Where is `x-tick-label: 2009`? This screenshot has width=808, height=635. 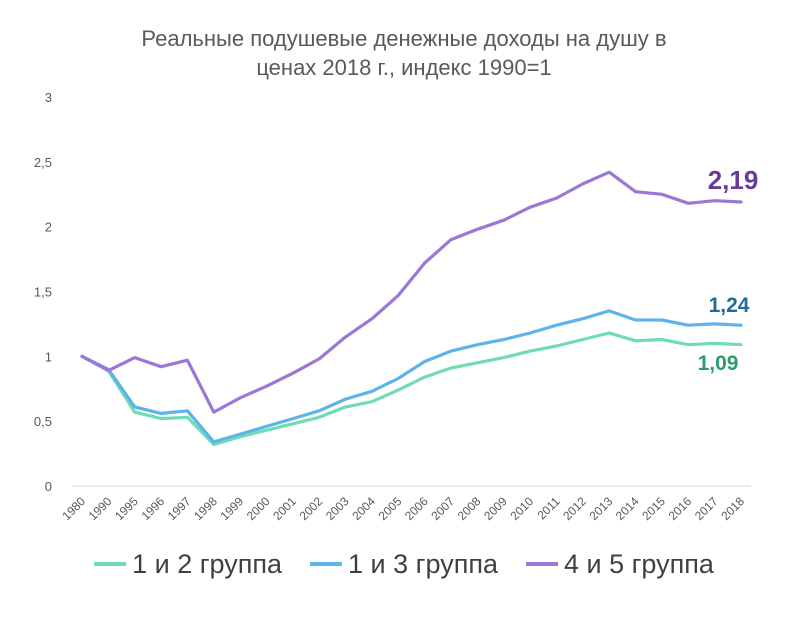 x-tick-label: 2009 is located at coordinates (495, 508).